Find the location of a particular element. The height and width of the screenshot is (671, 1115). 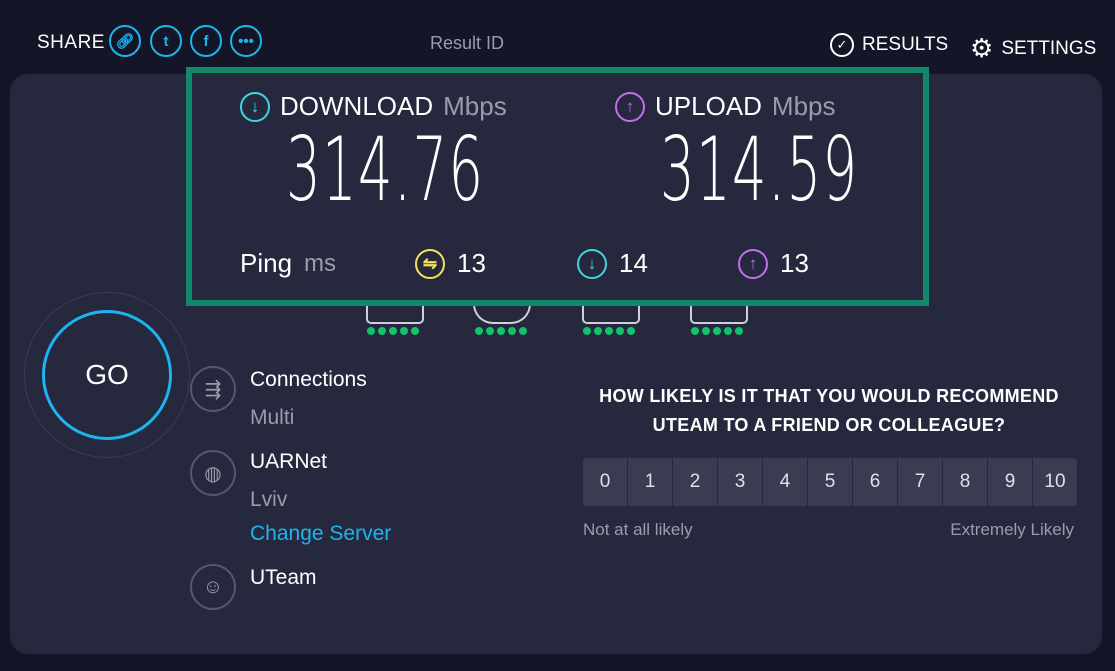

rating-option-7: 7 is located at coordinates (920, 482).